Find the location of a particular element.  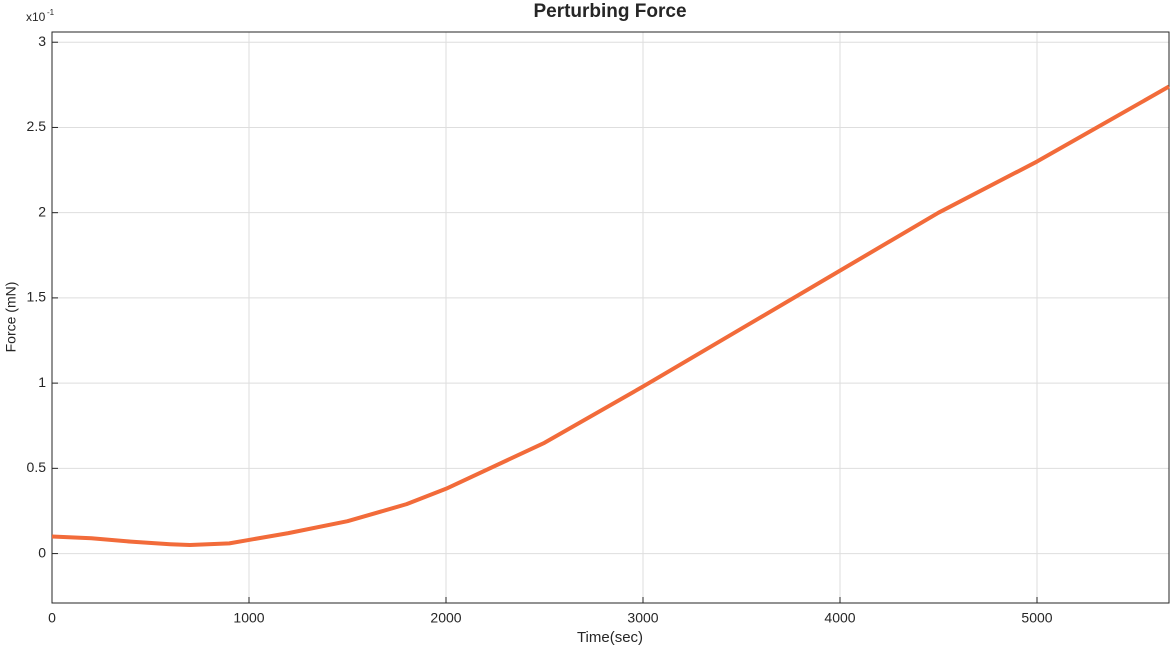

y-tick-label: 1.5 is located at coordinates (37, 297).